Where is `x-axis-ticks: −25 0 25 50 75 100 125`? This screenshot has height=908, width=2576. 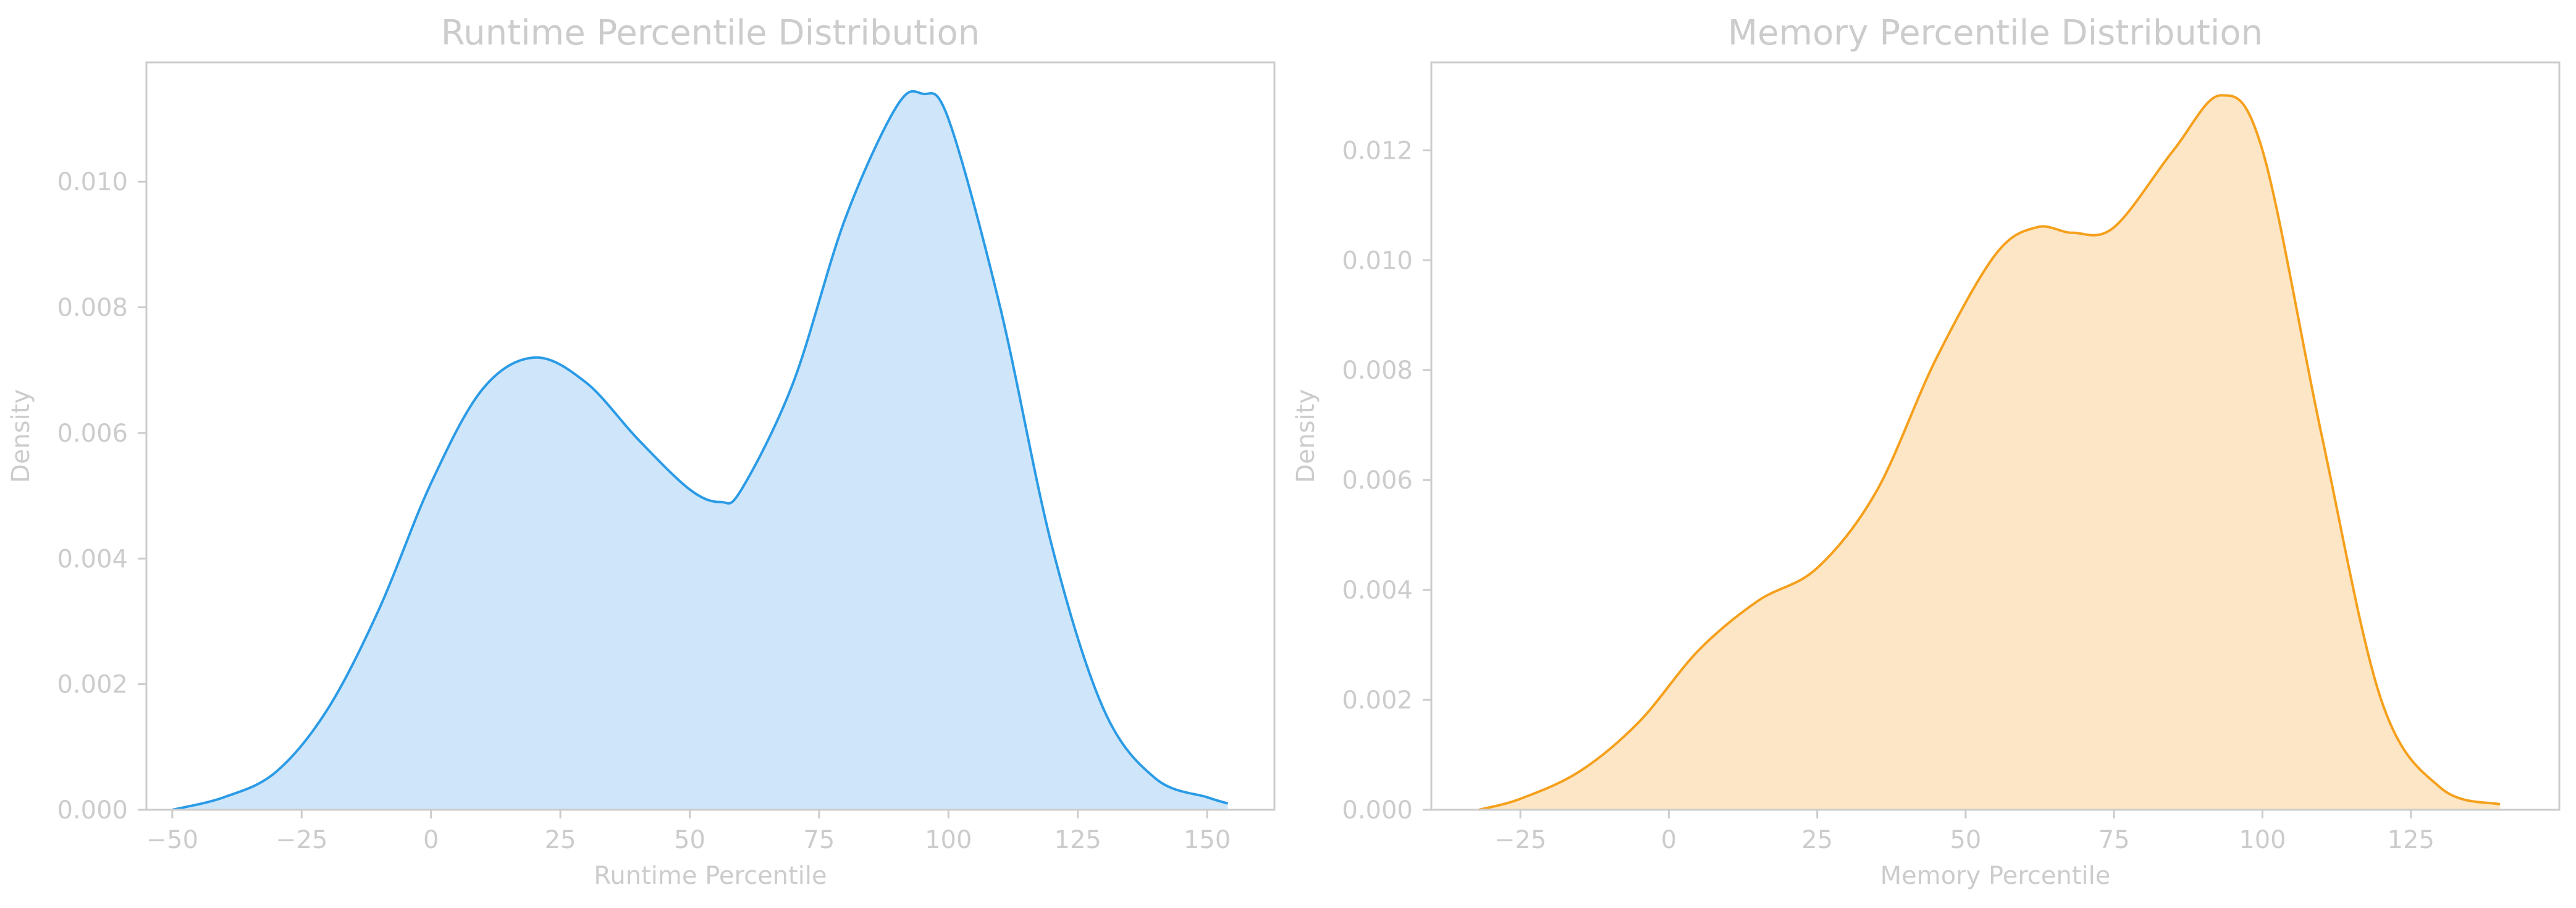 x-axis-ticks: −25 0 25 50 75 100 125 is located at coordinates (1964, 832).